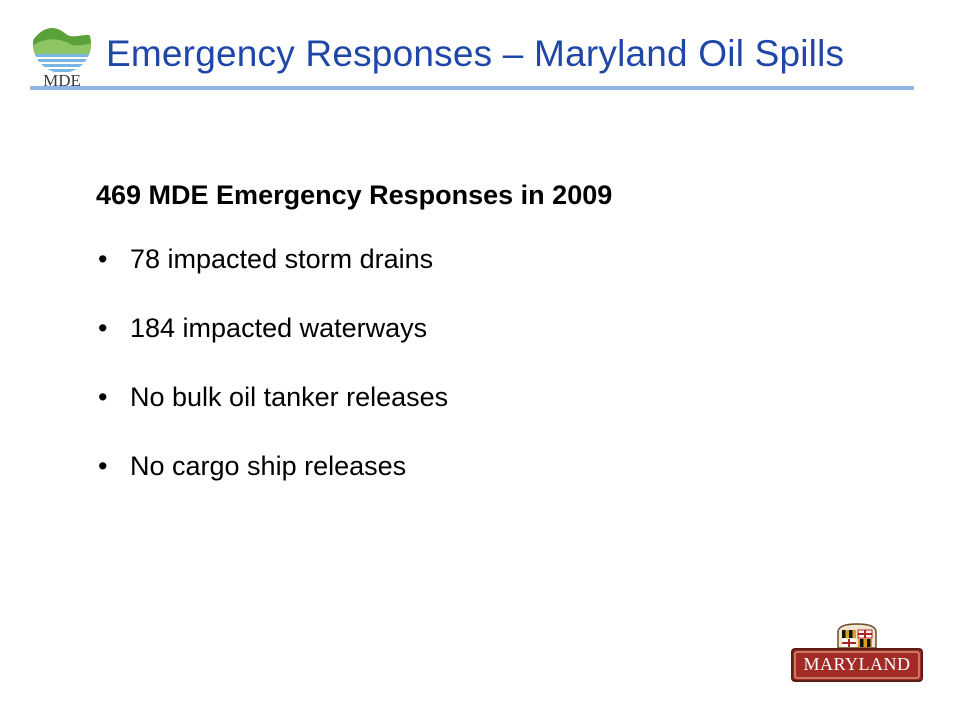 The image size is (960, 720). I want to click on maryland-logo: MARYLAND, so click(857, 653).